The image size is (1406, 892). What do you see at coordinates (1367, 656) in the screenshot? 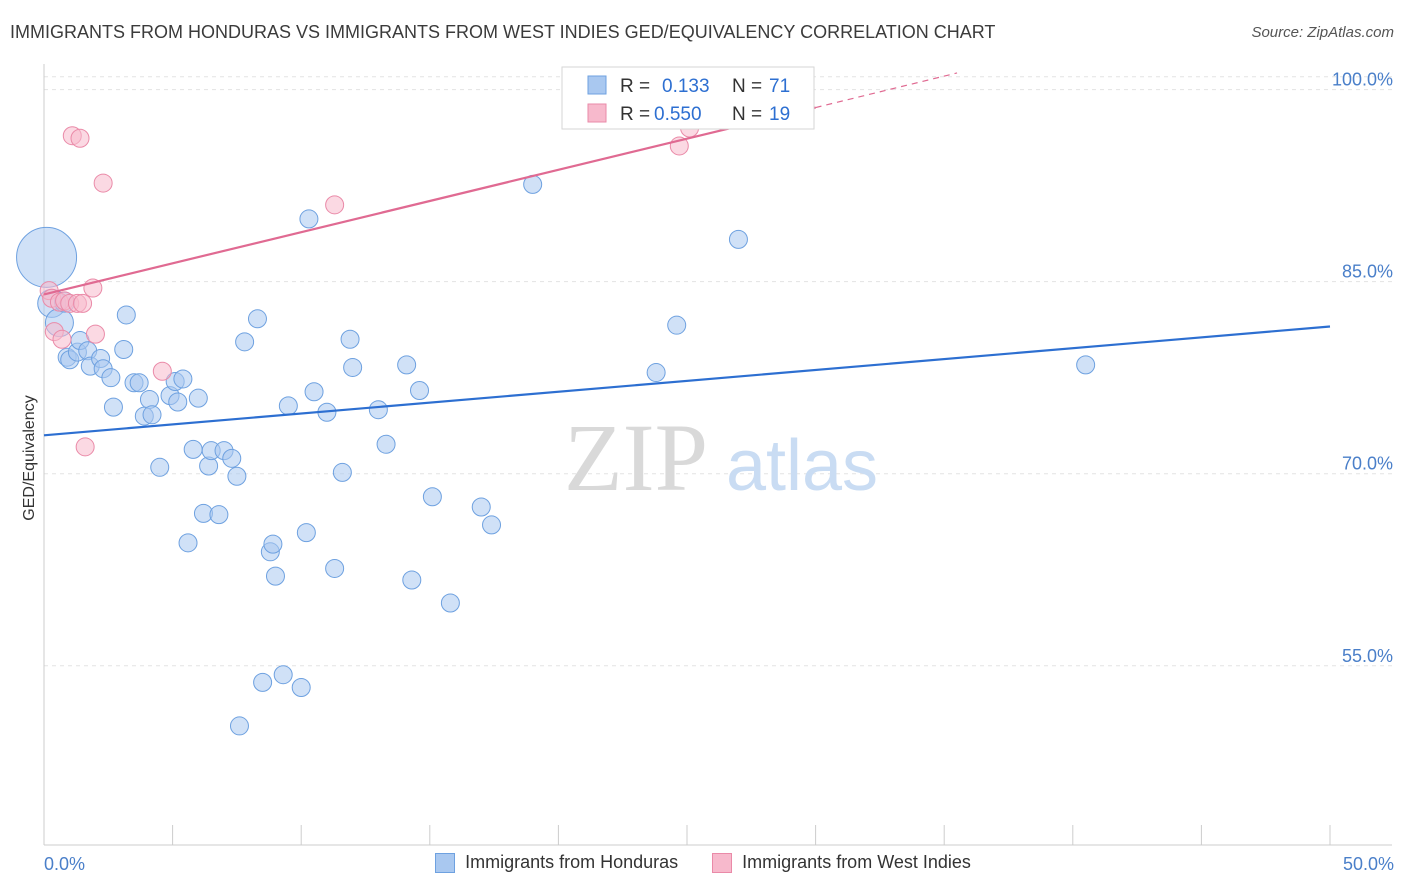
I see `y-tick-label: 55.0%` at bounding box center [1367, 656].